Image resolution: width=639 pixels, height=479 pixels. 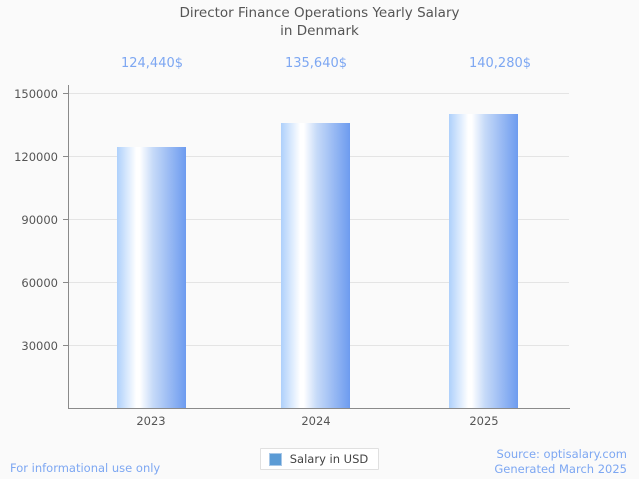 What do you see at coordinates (316, 63) in the screenshot?
I see `value-label-2024: 135,640$` at bounding box center [316, 63].